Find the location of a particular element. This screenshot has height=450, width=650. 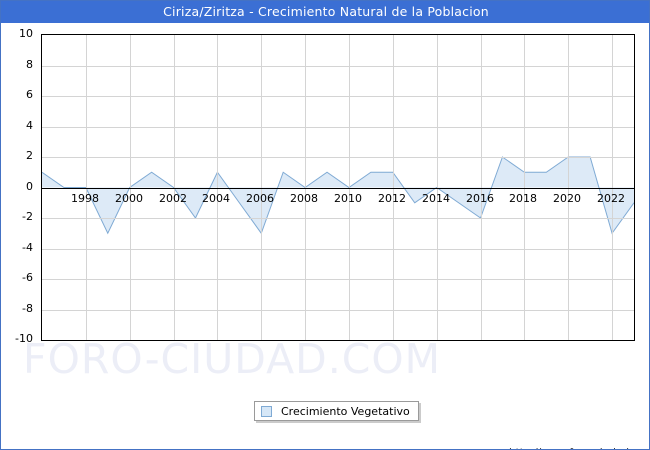

zero-axis-line is located at coordinates (338, 188).